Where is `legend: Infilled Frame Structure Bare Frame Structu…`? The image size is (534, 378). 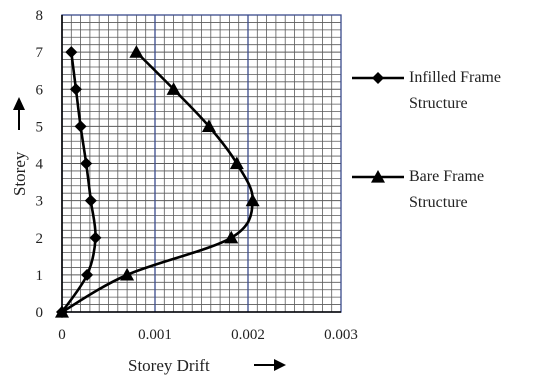 legend: Infilled Frame Structure Bare Frame Structu… is located at coordinates (426, 140).